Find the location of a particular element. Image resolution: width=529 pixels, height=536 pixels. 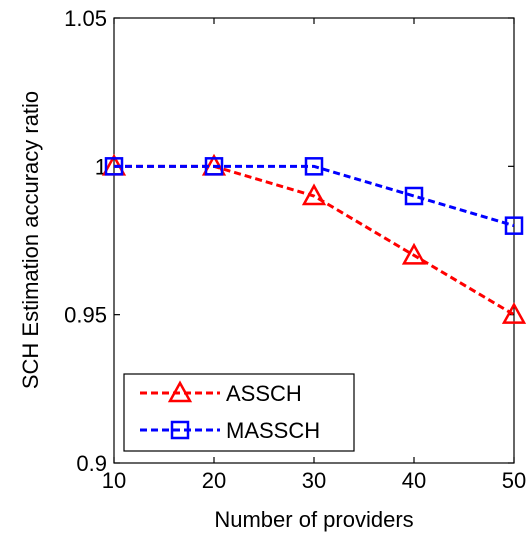

legend-label-assch: ASSCH is located at coordinates (264, 393).